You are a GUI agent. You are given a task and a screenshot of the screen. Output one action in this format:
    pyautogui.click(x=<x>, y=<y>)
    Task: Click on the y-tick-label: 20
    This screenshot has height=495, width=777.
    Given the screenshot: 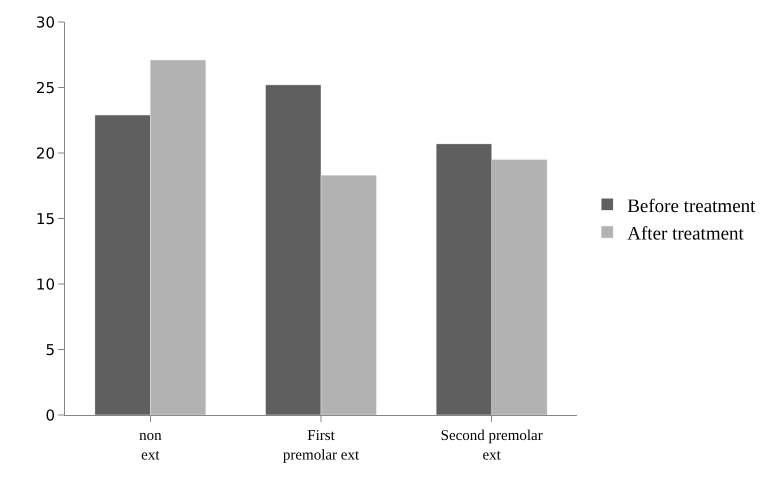 What is the action you would take?
    pyautogui.click(x=45, y=153)
    